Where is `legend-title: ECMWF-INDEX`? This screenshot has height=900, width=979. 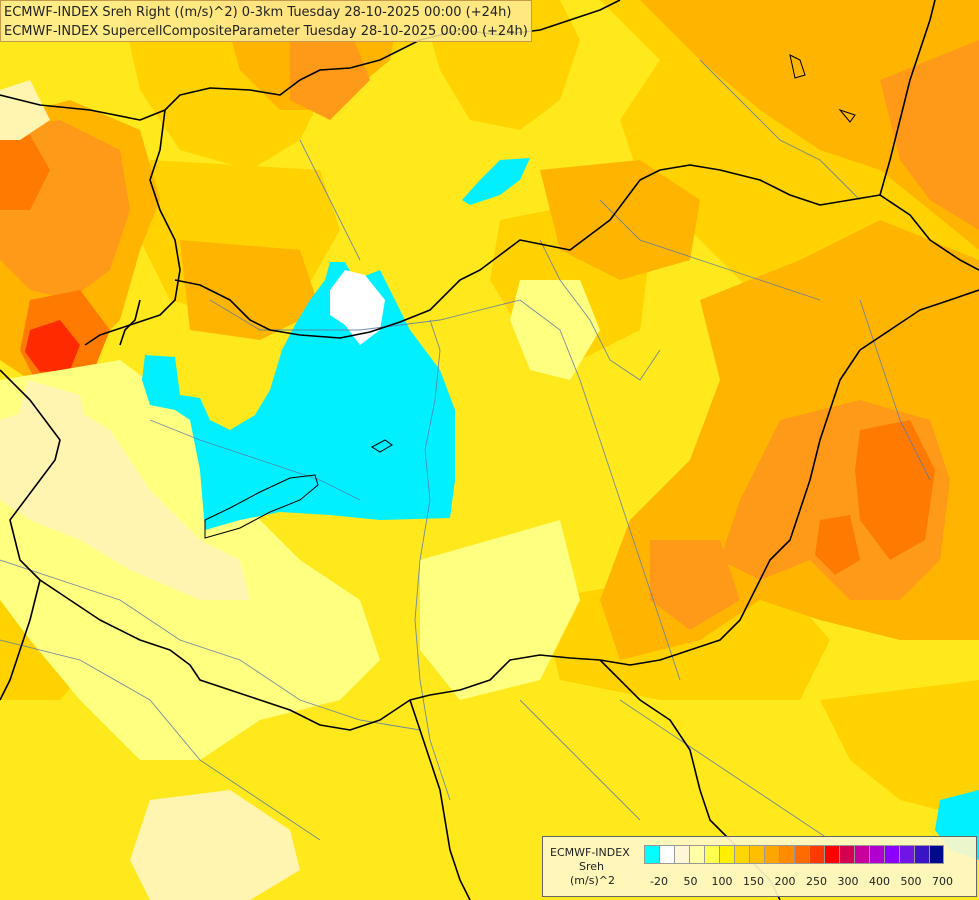
legend-title: ECMWF-INDEX is located at coordinates (590, 852).